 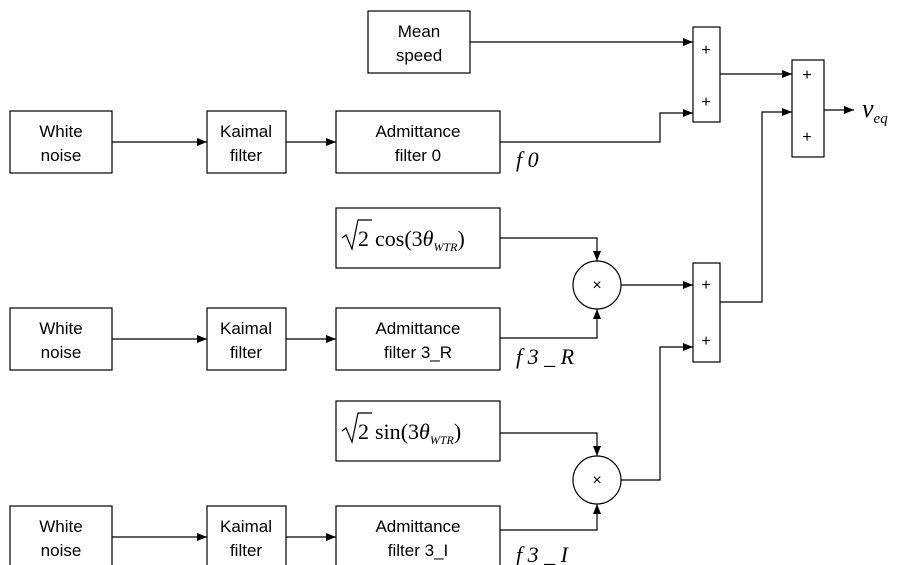 What do you see at coordinates (545, 356) in the screenshot?
I see `signal-label: f 3 _ R` at bounding box center [545, 356].